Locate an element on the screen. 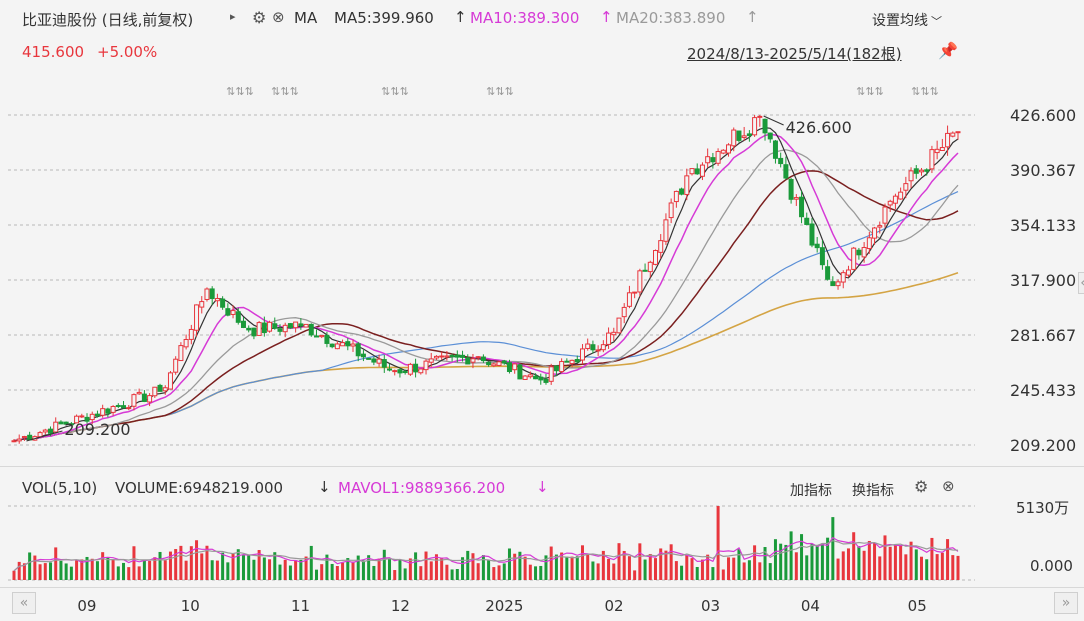 The width and height of the screenshot is (1084, 621). switch-indicator-button: 换指标 is located at coordinates (873, 491).